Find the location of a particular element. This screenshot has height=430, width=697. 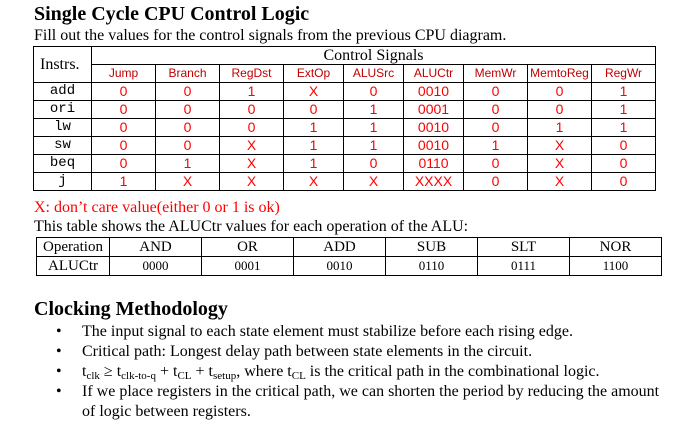

signal-header-branch: Branch is located at coordinates (187, 73).